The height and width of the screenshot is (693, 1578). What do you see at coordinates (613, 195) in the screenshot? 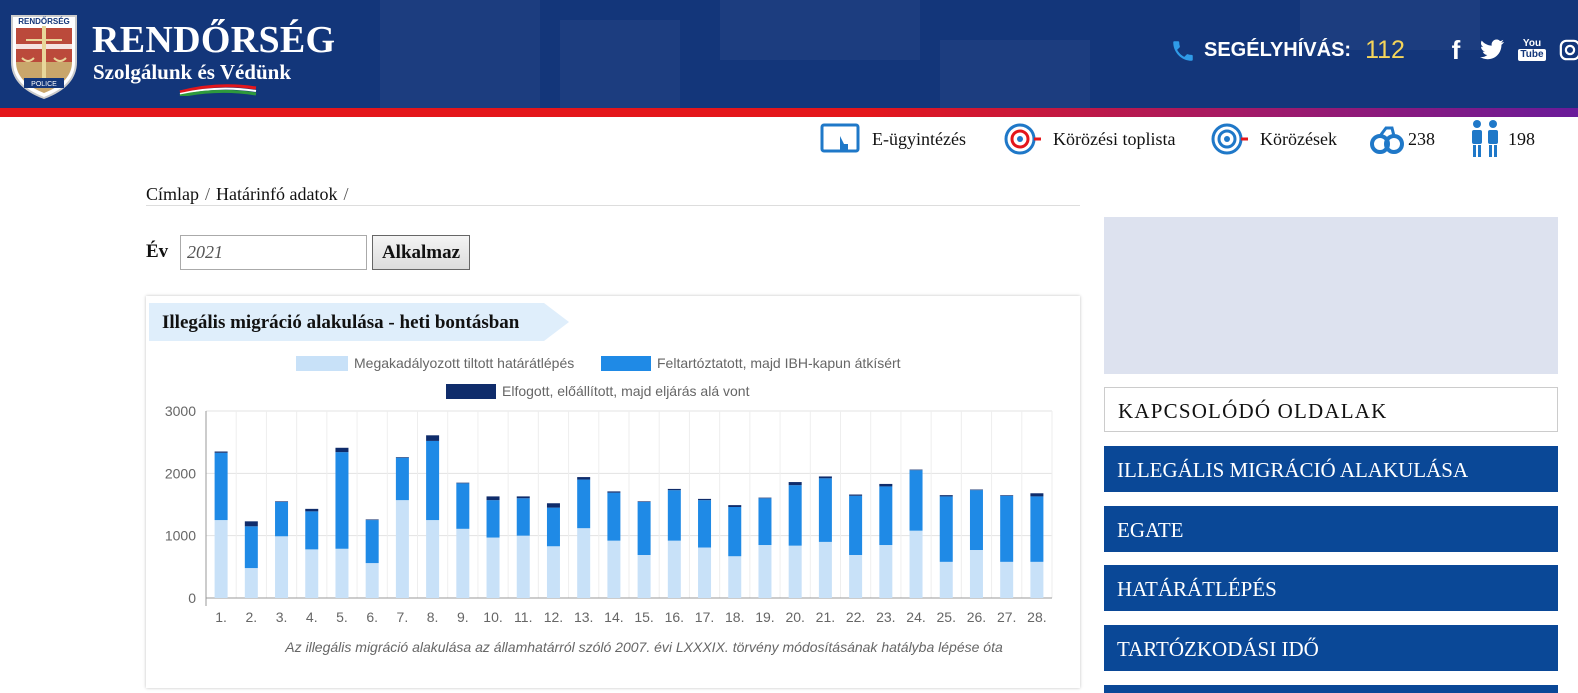
I see `breadcrumb: Címlap / Határinfó adatok /` at bounding box center [613, 195].